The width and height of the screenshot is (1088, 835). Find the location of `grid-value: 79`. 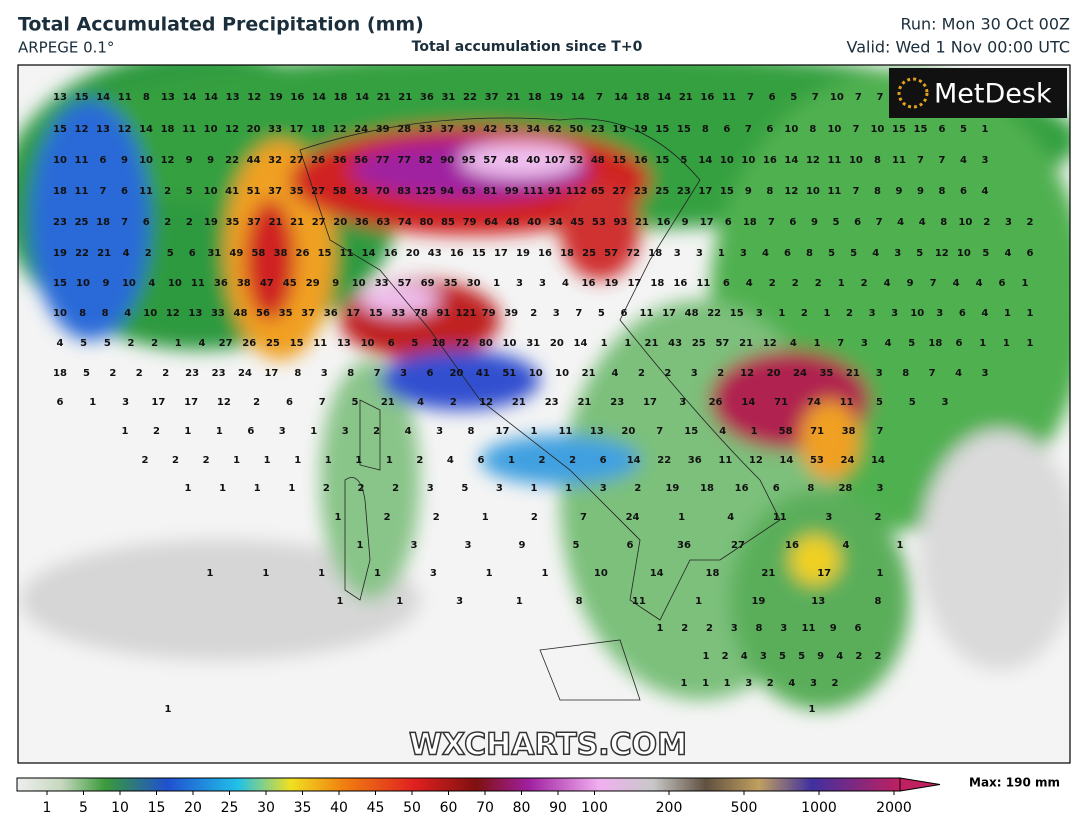

grid-value: 79 is located at coordinates (470, 222).